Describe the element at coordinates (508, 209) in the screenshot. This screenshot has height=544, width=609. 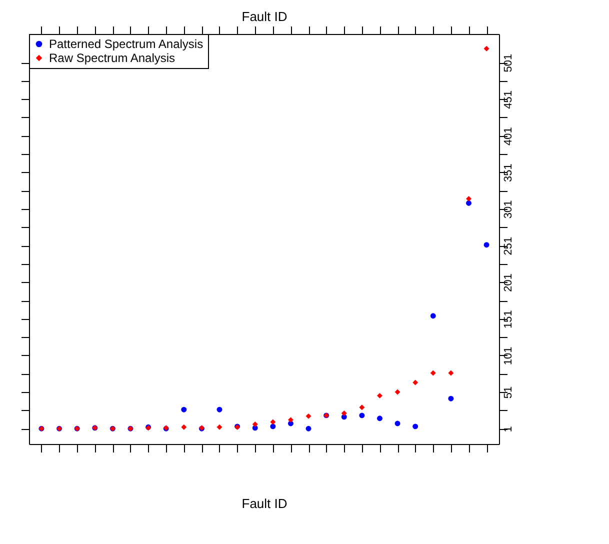
I see `y-tick-label: 301` at that location.